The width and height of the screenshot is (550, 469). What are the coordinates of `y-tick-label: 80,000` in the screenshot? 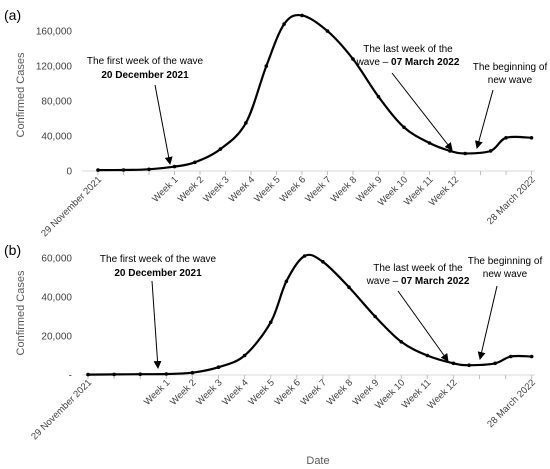 It's located at (56, 102).